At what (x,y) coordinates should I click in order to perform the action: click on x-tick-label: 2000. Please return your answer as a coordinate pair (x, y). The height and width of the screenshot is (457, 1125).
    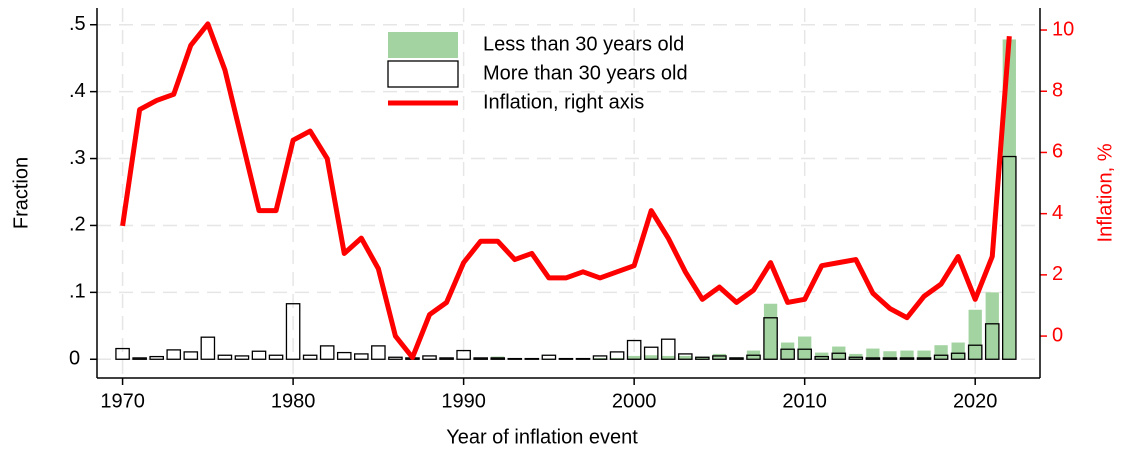
    Looking at the image, I should click on (634, 401).